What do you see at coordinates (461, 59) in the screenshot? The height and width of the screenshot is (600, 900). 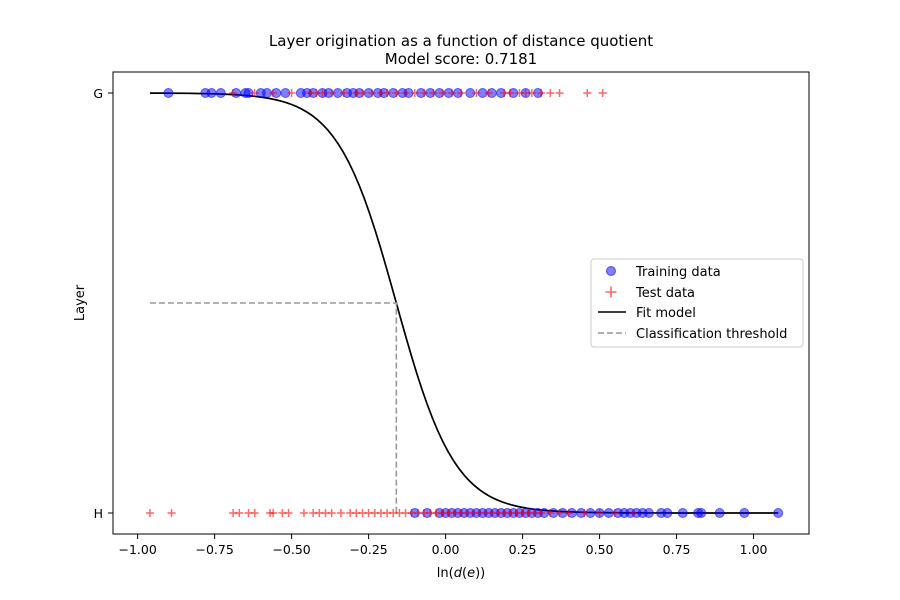 I see `chart-subtitle: Model score: 0.7181` at bounding box center [461, 59].